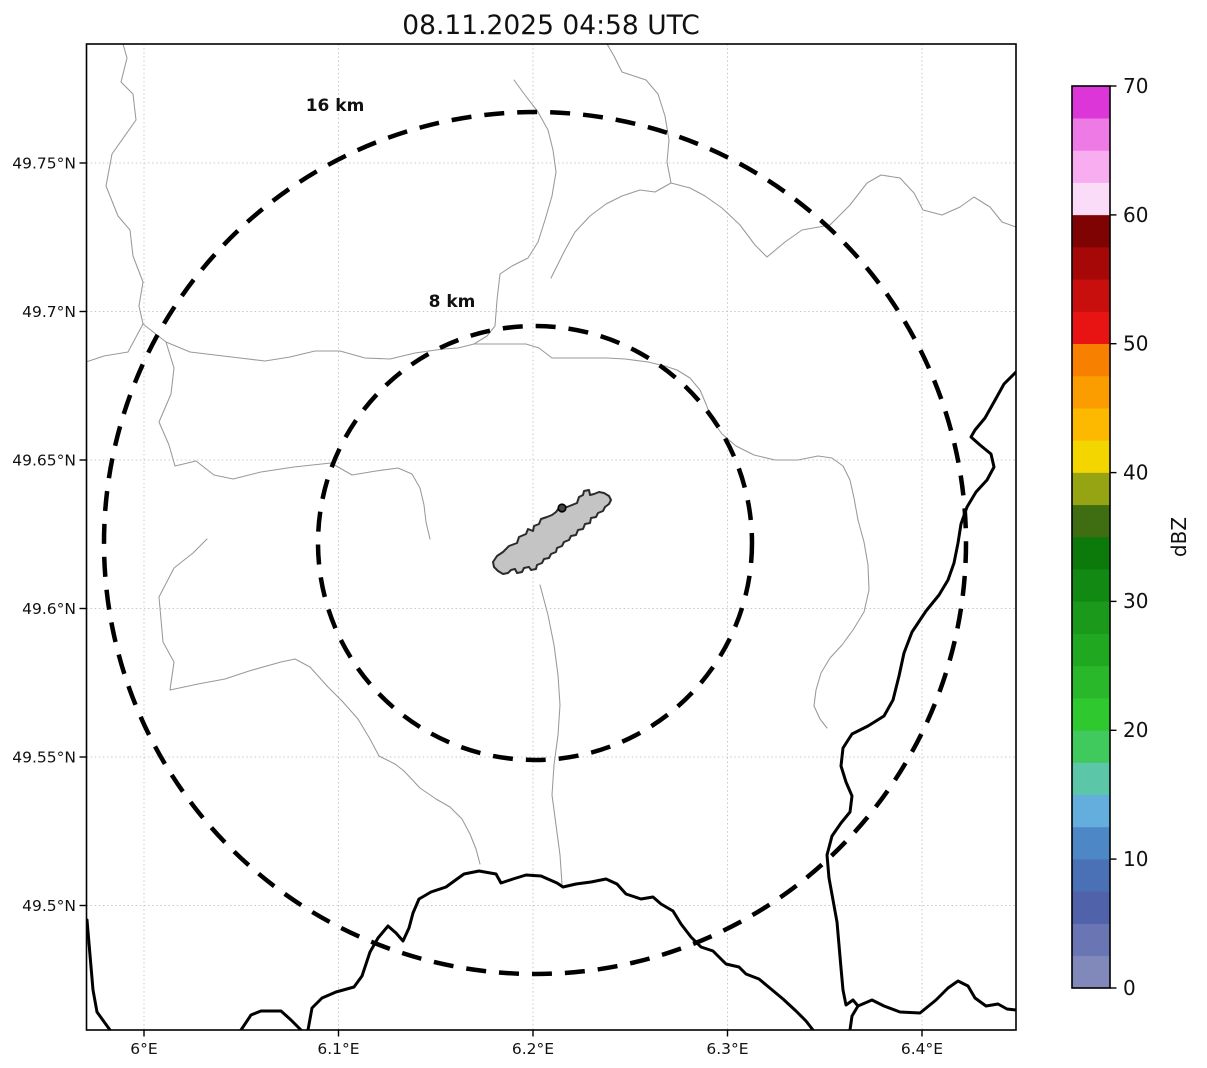 This screenshot has width=1207, height=1068. I want to click on colorbar-tick-label: 70, so click(1135, 86).